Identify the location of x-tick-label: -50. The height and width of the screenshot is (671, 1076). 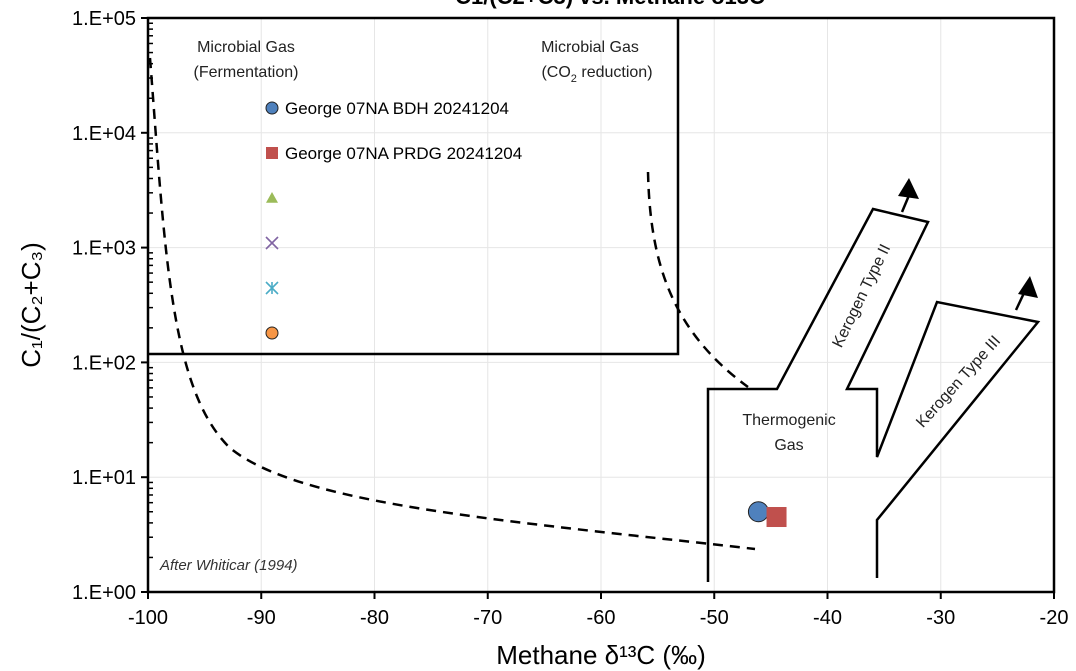
(714, 618).